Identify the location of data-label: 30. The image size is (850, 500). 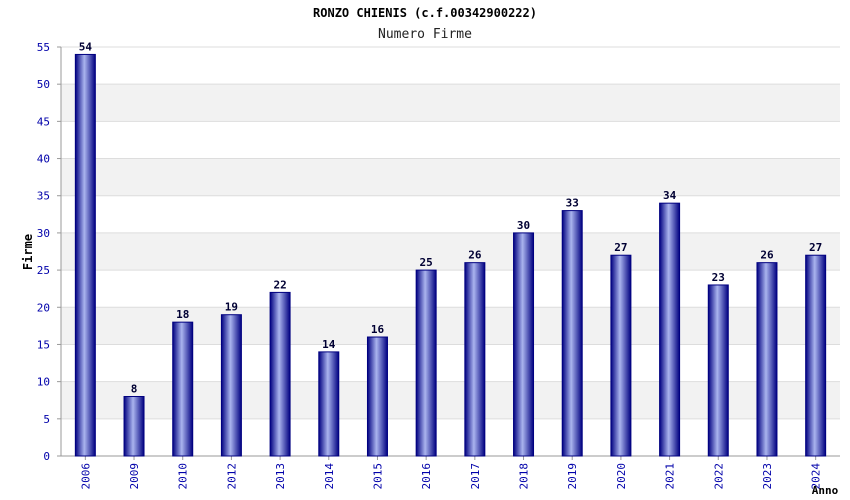
(523, 225).